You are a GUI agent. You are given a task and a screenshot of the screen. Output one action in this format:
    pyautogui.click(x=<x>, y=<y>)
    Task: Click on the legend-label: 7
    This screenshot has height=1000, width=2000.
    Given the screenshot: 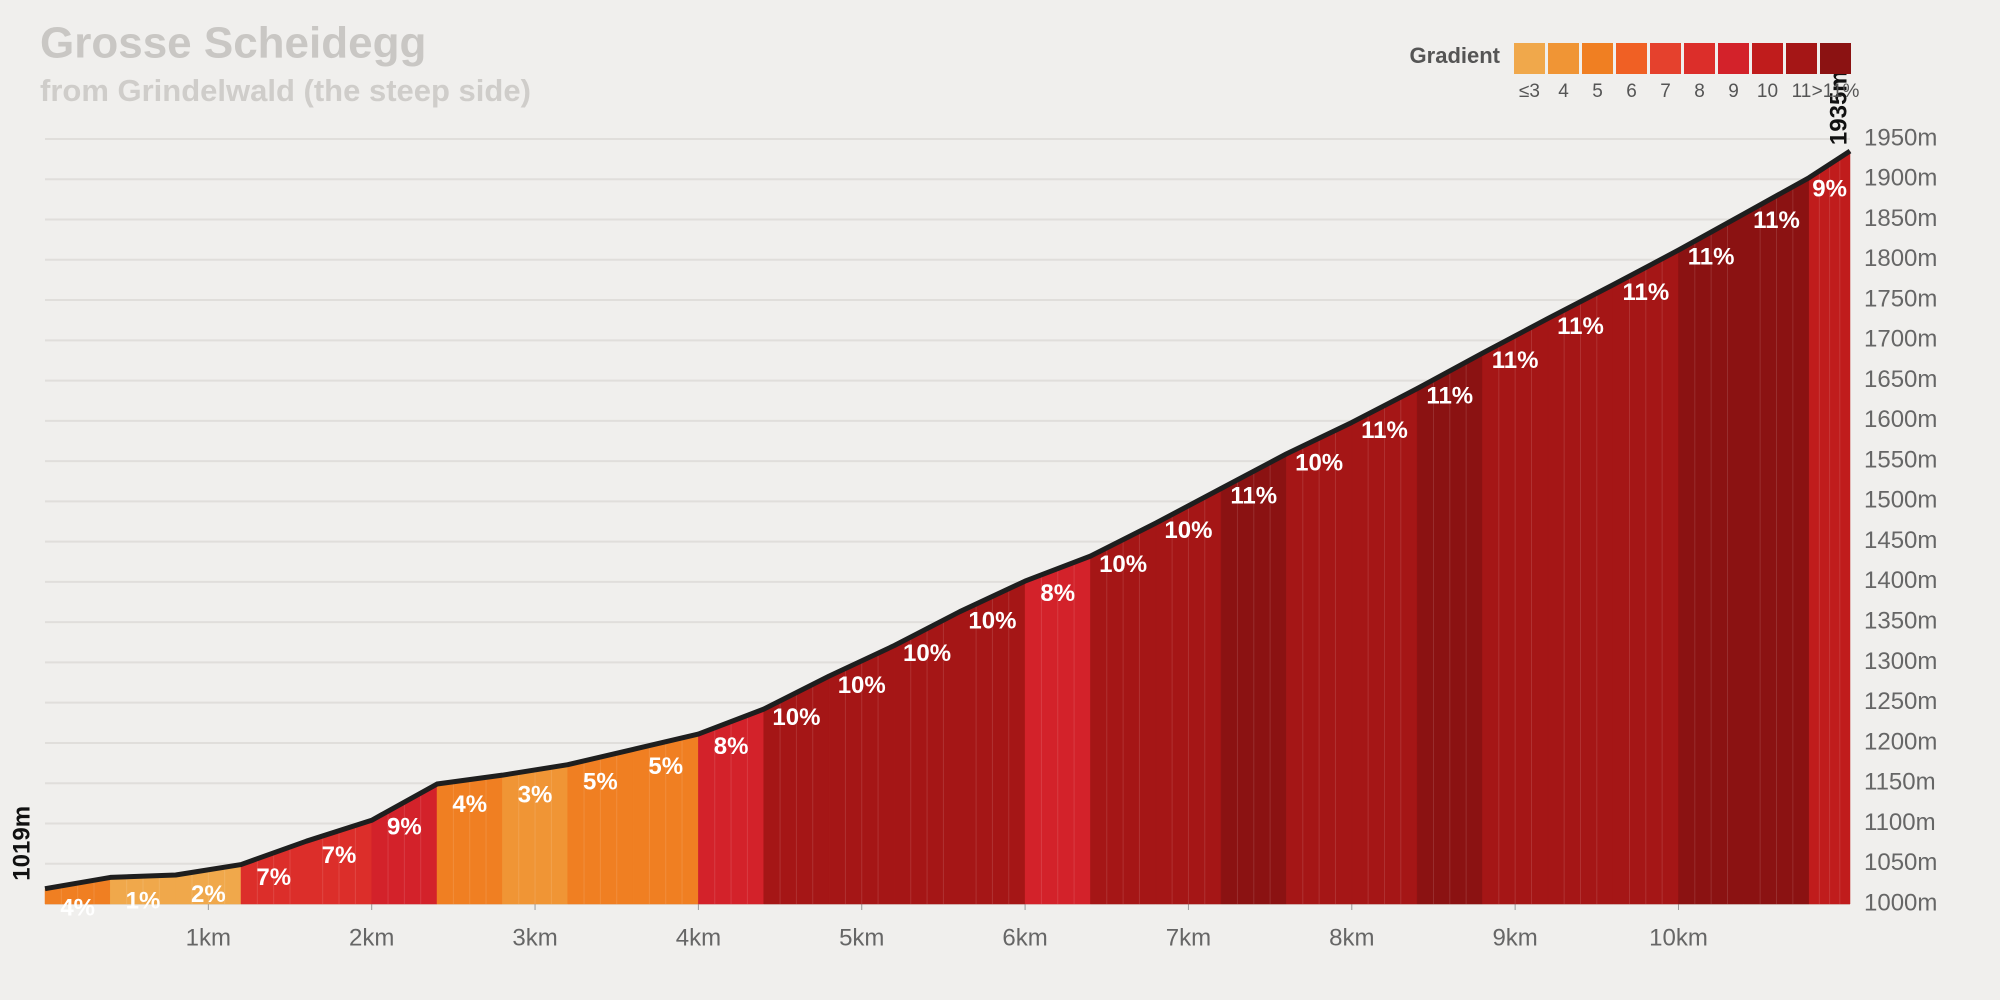 What is the action you would take?
    pyautogui.click(x=1665, y=91)
    